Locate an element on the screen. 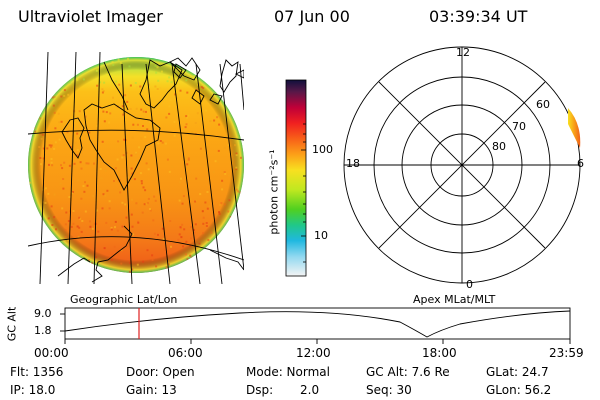 This screenshot has height=400, width=600. altitude-ticks is located at coordinates (315, 328).